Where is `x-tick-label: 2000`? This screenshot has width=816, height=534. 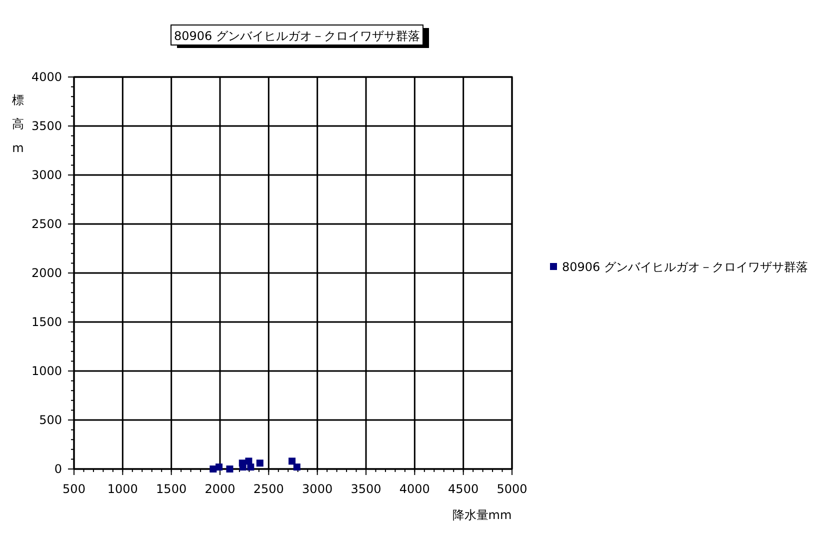
x-tick-label: 2000 is located at coordinates (220, 489).